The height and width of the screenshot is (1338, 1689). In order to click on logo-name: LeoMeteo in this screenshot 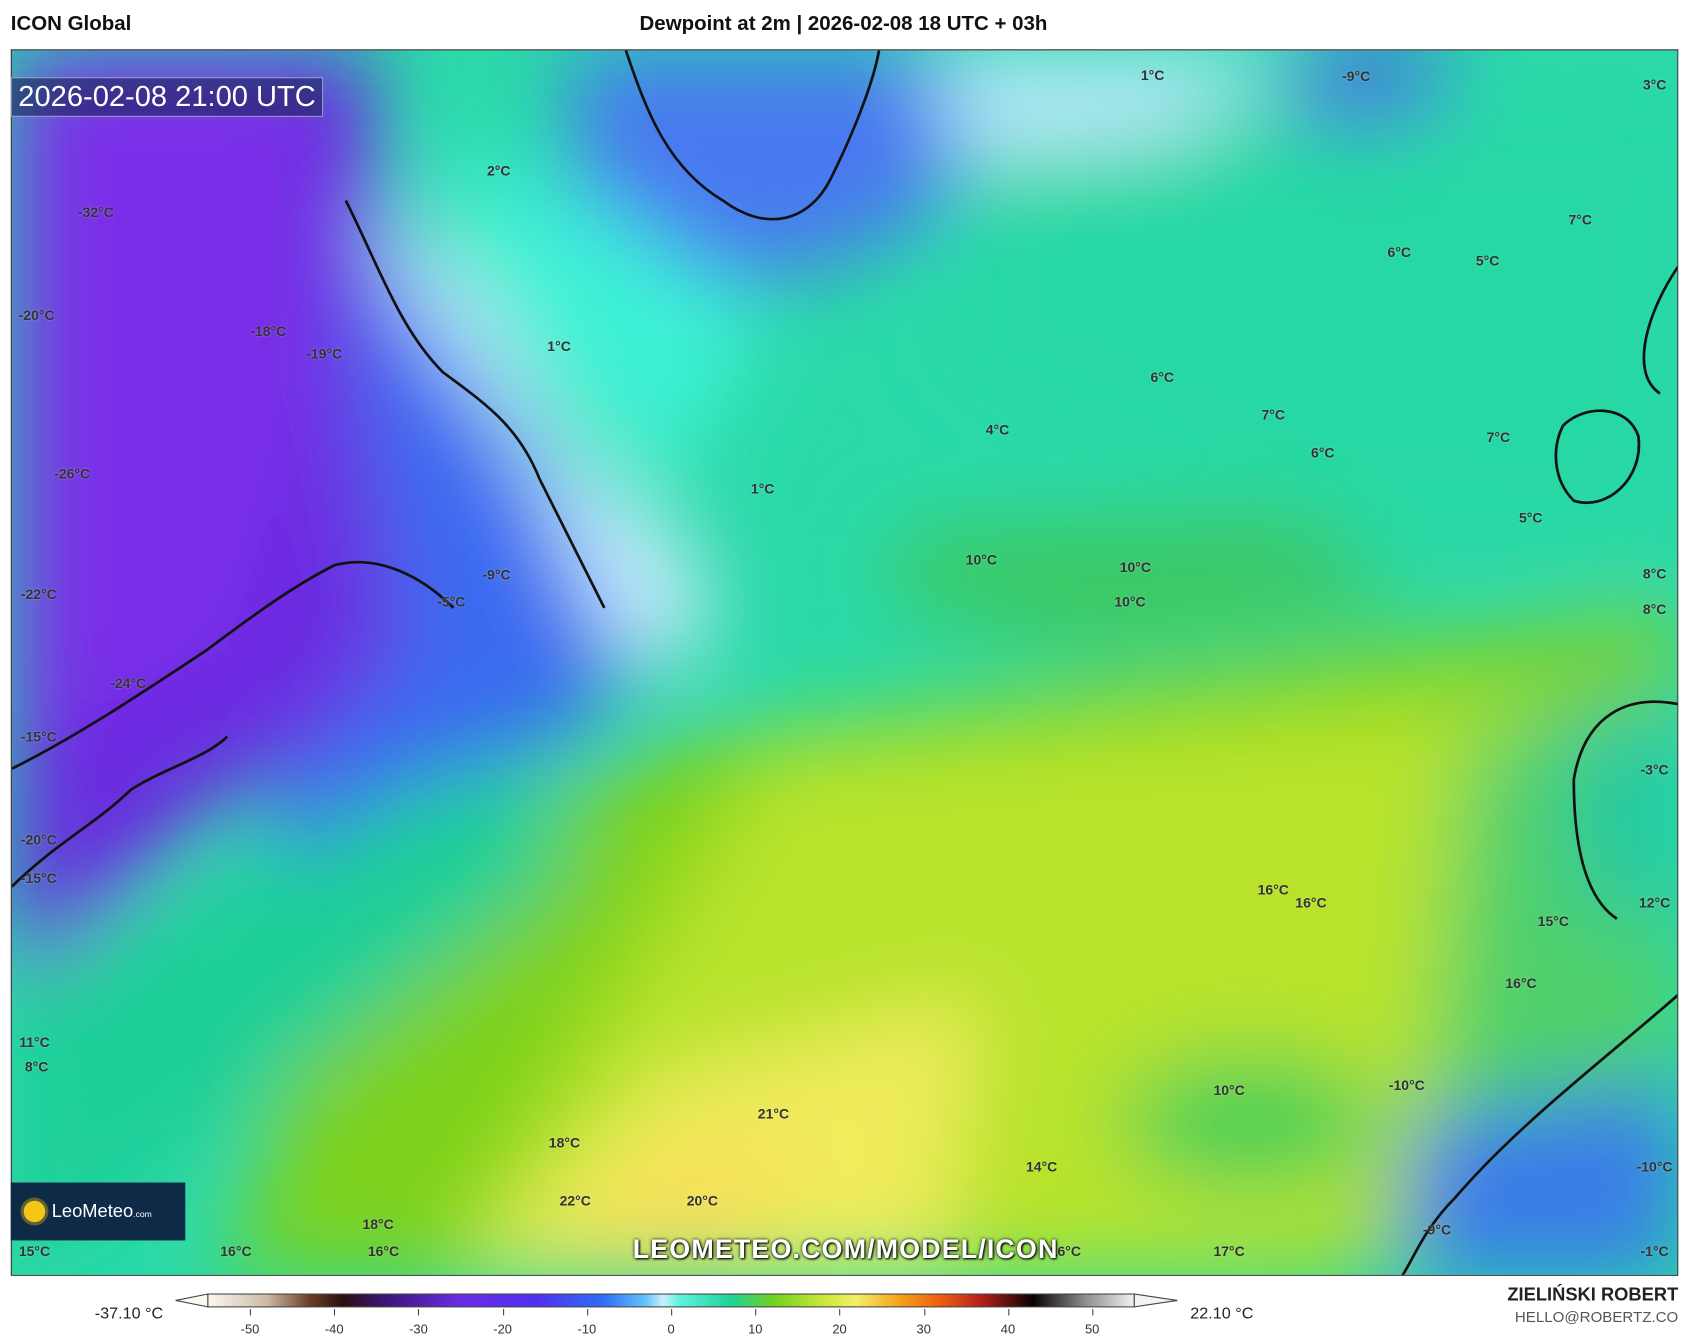, I will do `click(92, 1211)`.